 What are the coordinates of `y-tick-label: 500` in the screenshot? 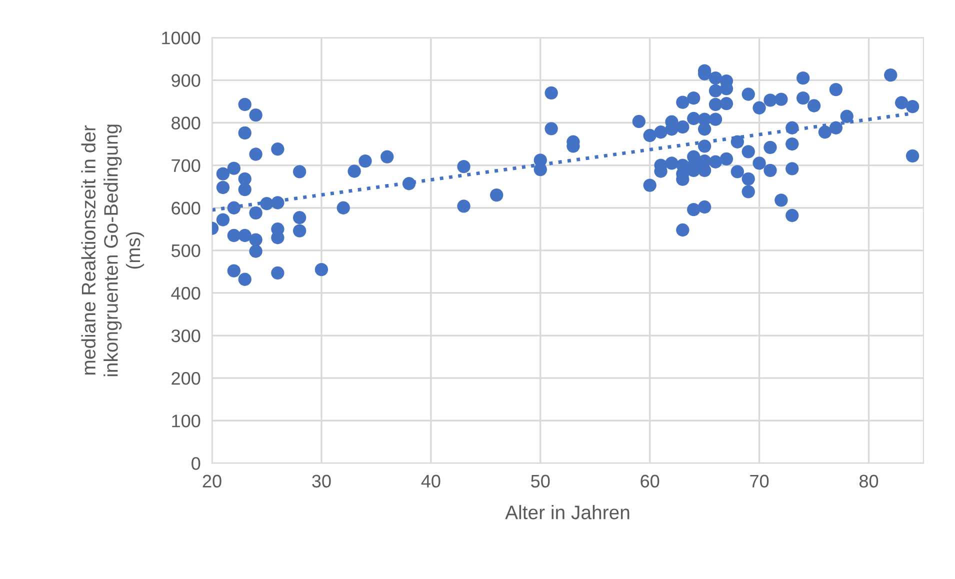 It's located at (186, 251).